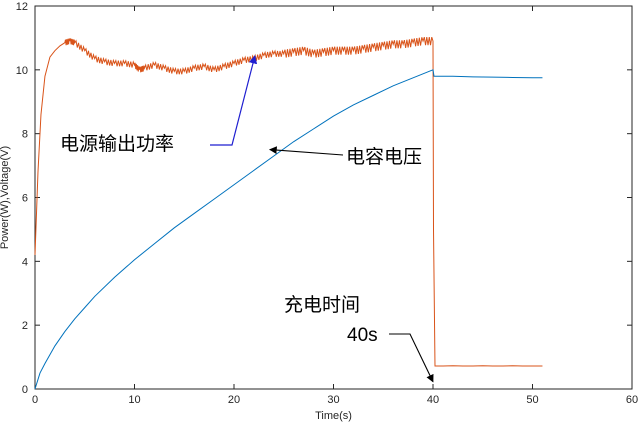 The image size is (640, 427). Describe the element at coordinates (333, 400) in the screenshot. I see `x-tick-label: 30` at that location.